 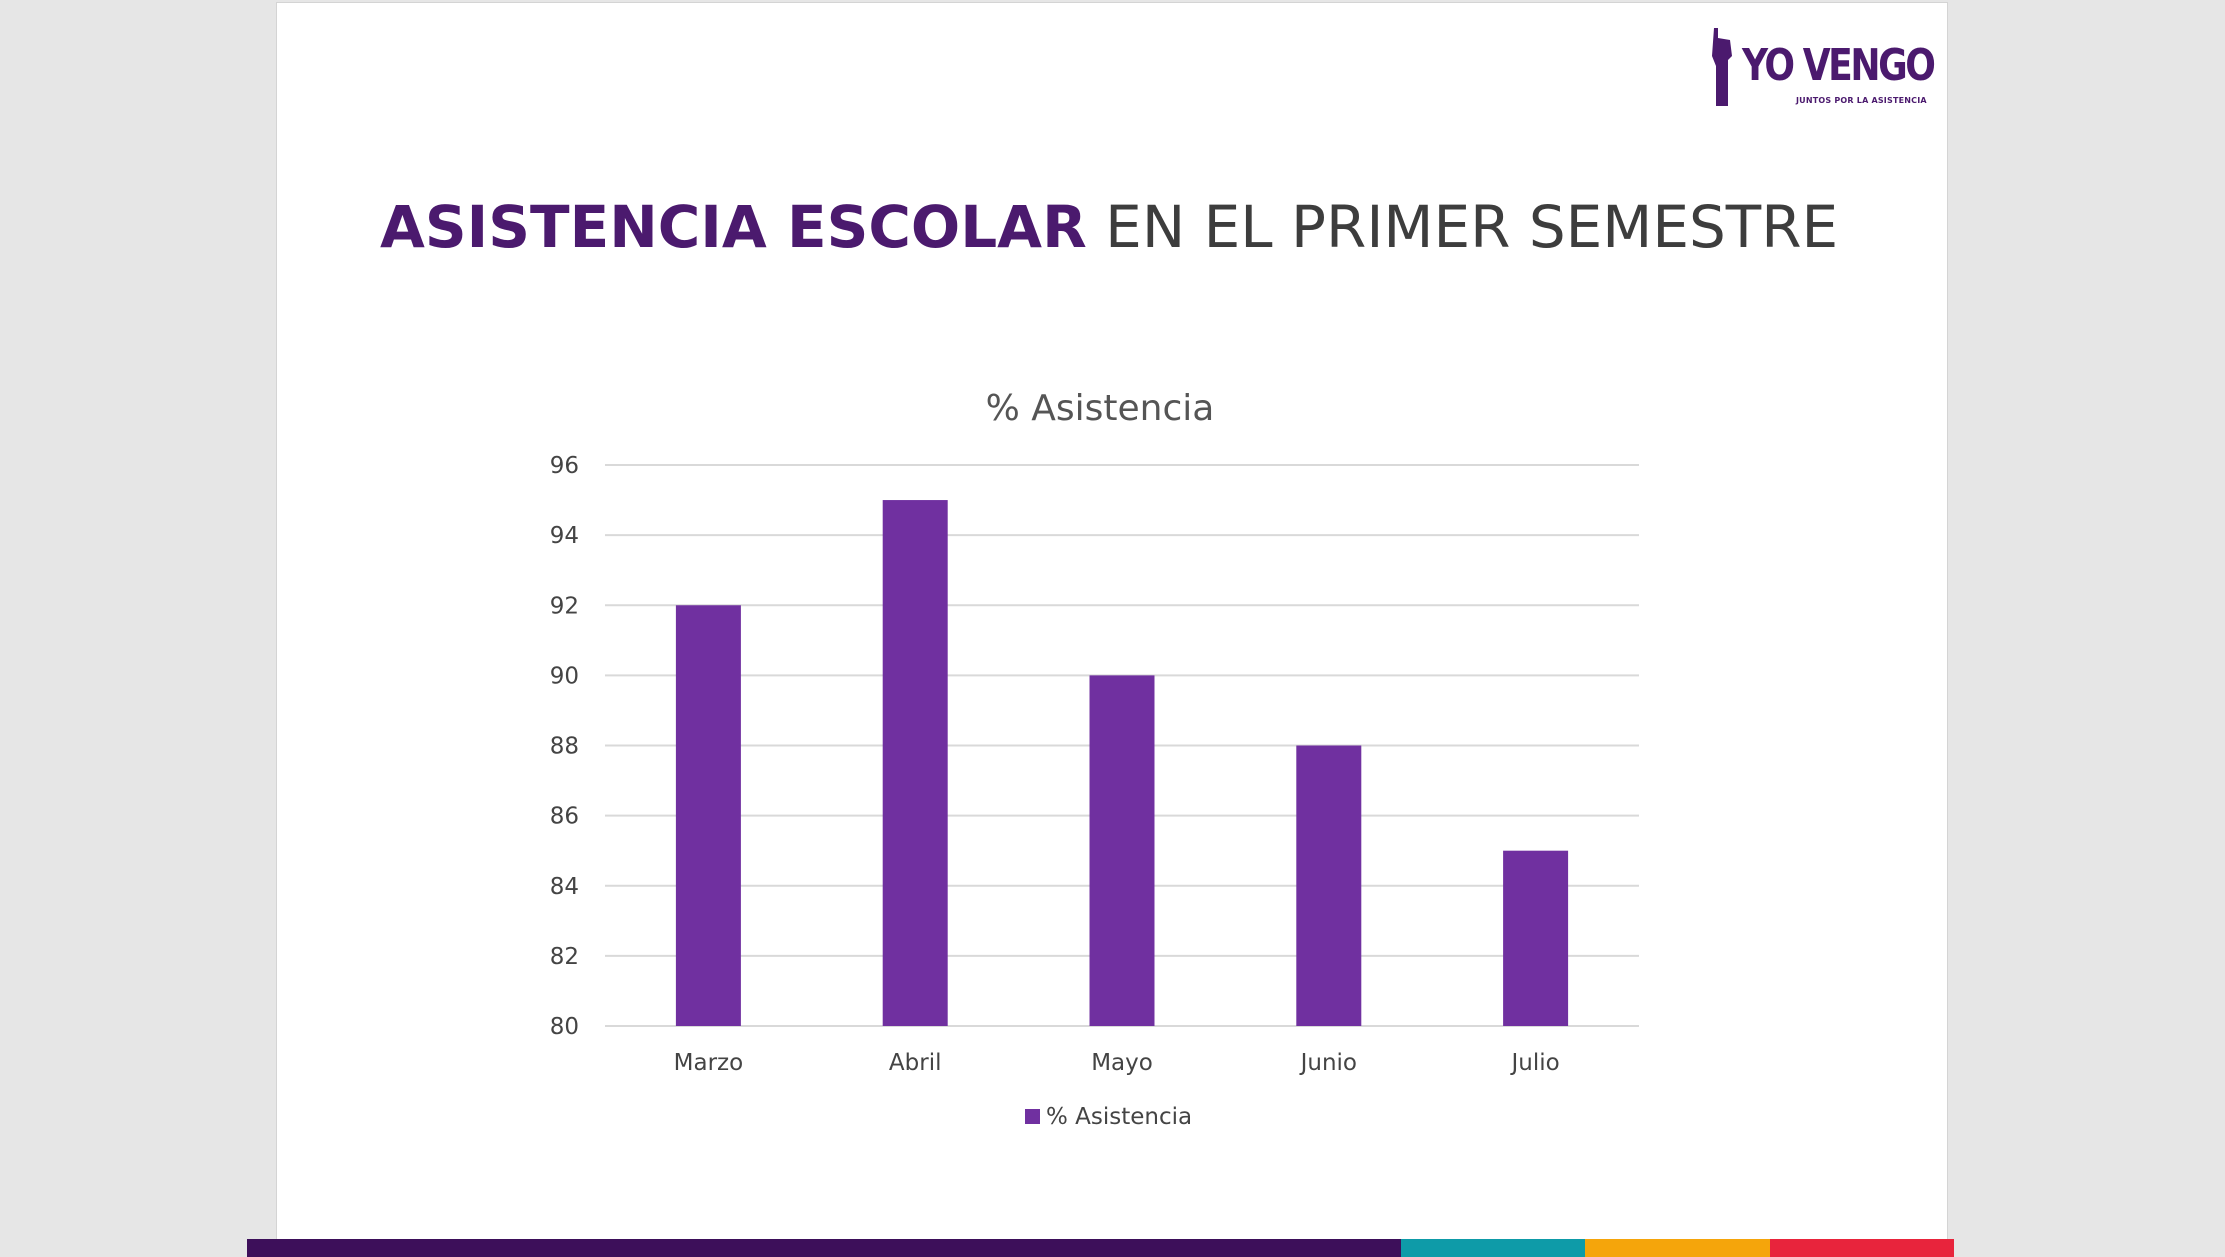 What do you see at coordinates (1032, 1116) in the screenshot?
I see `legend-swatch` at bounding box center [1032, 1116].